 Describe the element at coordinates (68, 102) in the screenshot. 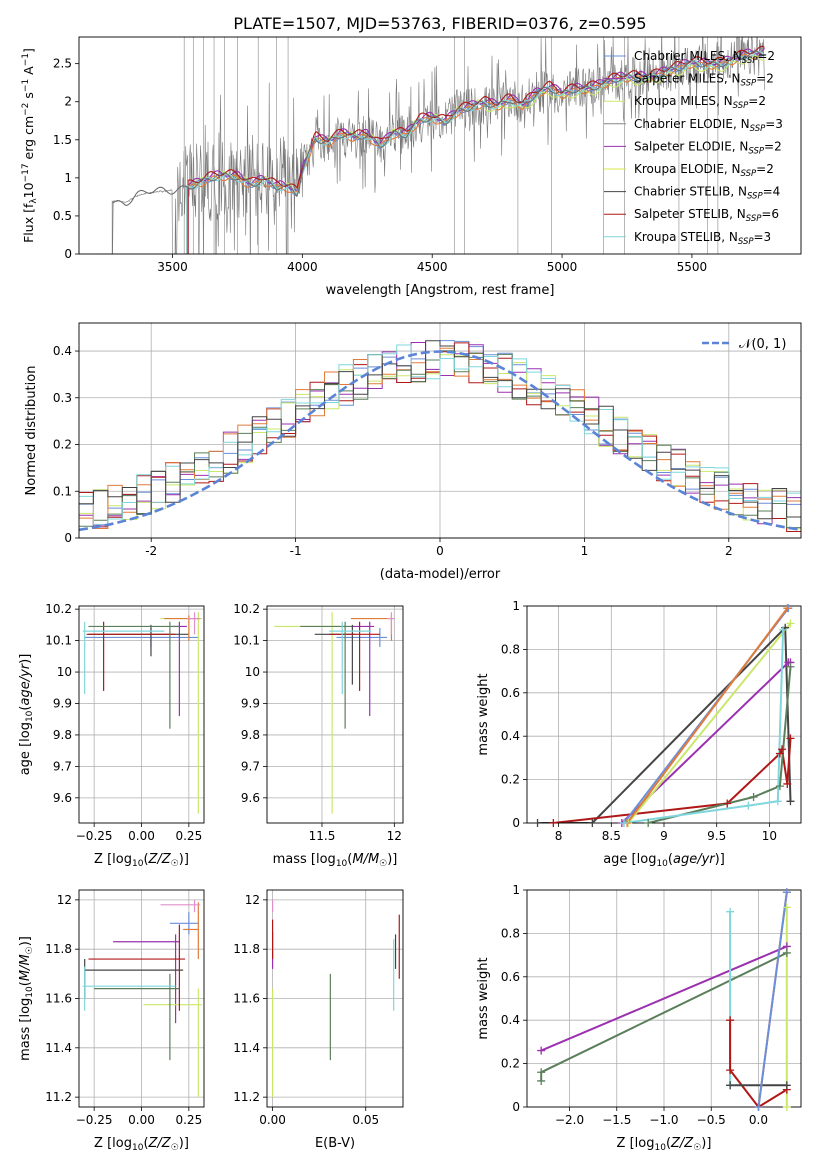

I see `y-tick-label: 2` at that location.